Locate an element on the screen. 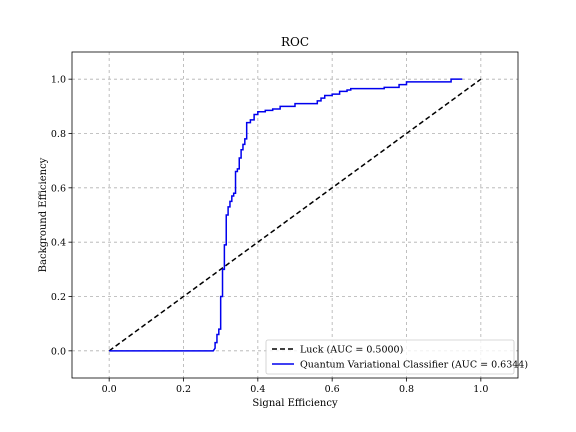 Image resolution: width=576 pixels, height=432 pixels. legend-box is located at coordinates (390, 357).